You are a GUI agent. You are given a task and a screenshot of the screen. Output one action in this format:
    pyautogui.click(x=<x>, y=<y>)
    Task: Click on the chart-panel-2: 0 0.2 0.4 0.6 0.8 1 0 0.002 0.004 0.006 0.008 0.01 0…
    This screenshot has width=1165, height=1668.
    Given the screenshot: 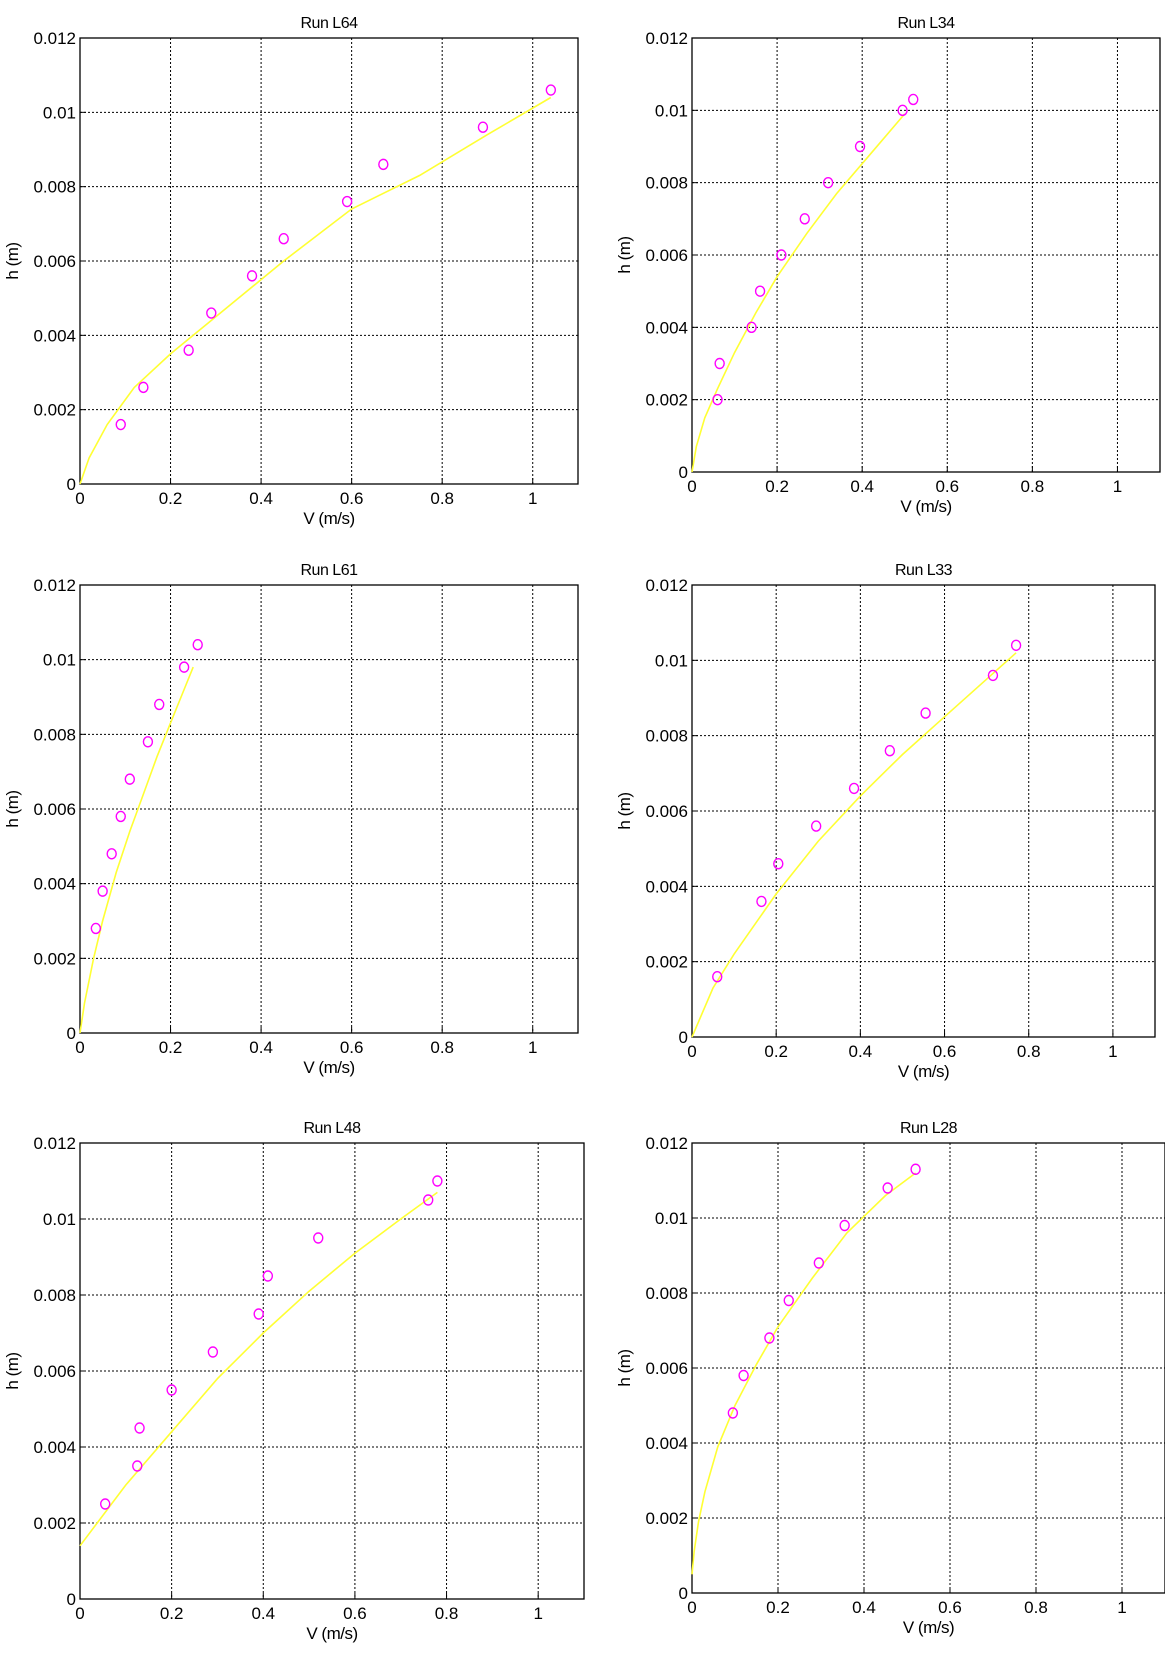 What is the action you would take?
    pyautogui.click(x=888, y=265)
    